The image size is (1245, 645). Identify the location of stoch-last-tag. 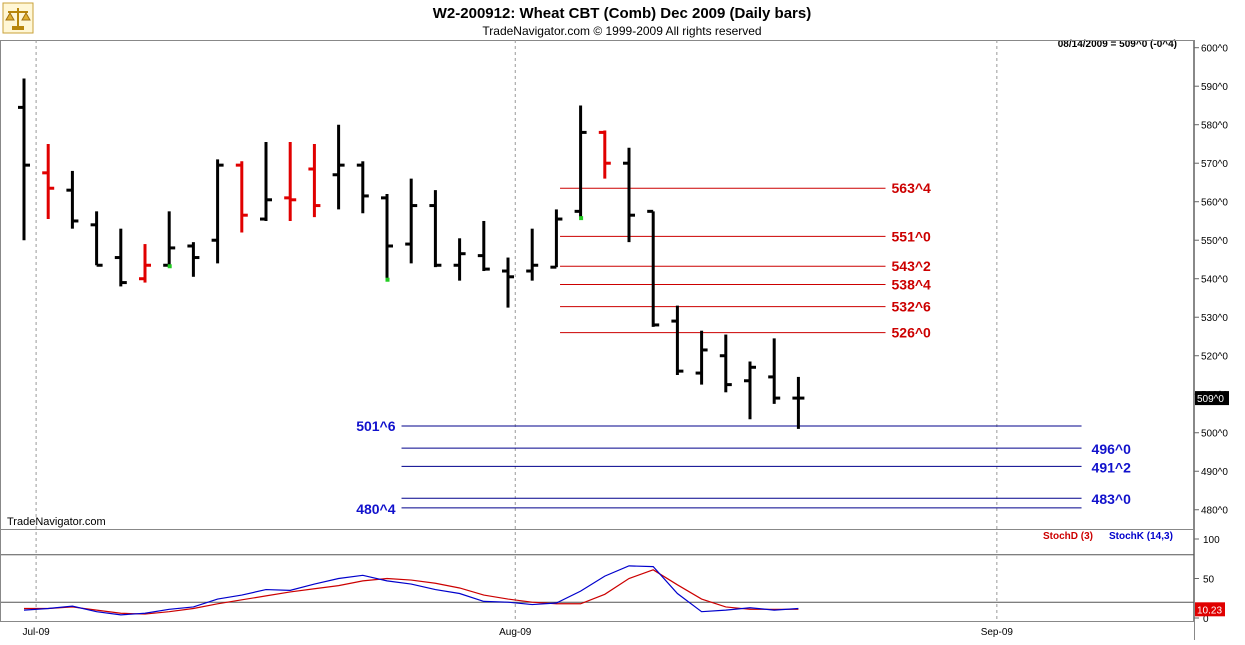
(1210, 609).